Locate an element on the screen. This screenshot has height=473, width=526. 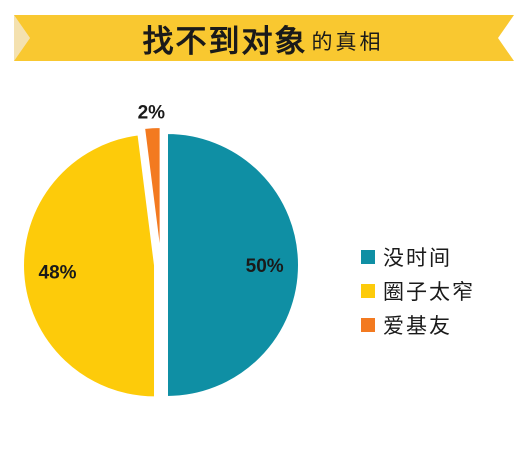
pie-slice-label-2: 48% is located at coordinates (58, 273).